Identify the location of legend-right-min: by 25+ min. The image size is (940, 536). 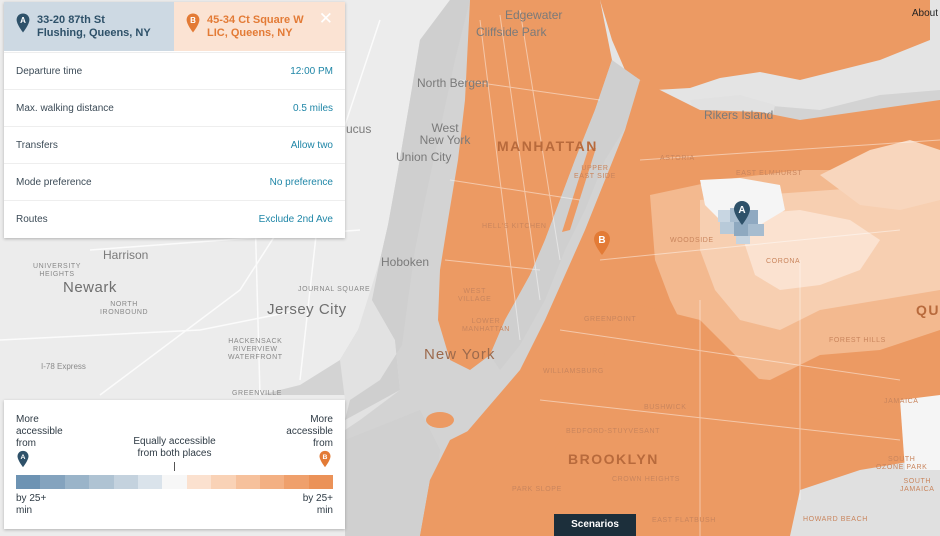
(318, 505).